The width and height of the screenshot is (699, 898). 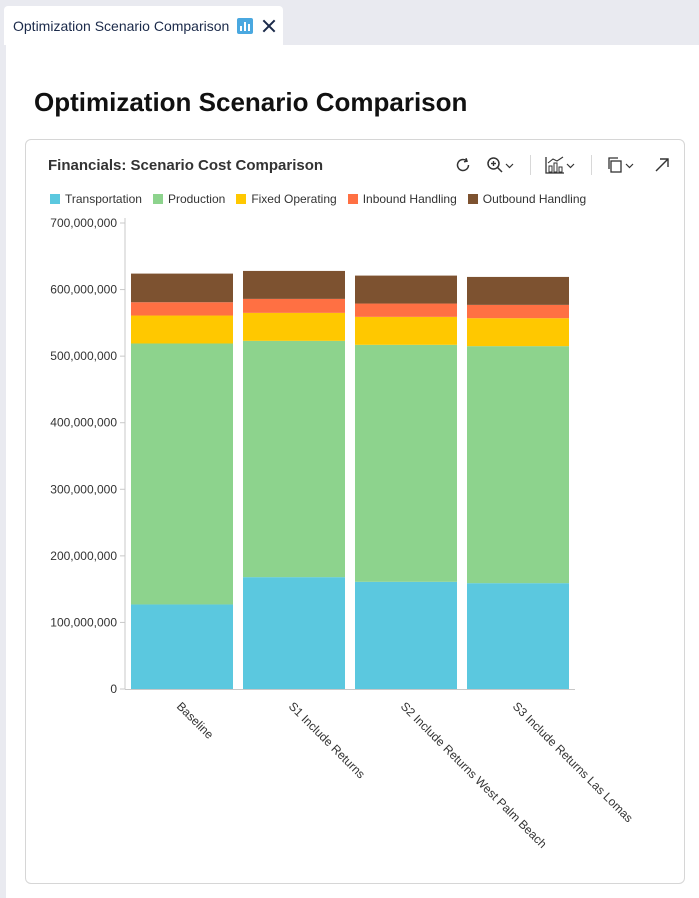 I want to click on y-tick-label: 700,000,000, so click(x=83, y=223).